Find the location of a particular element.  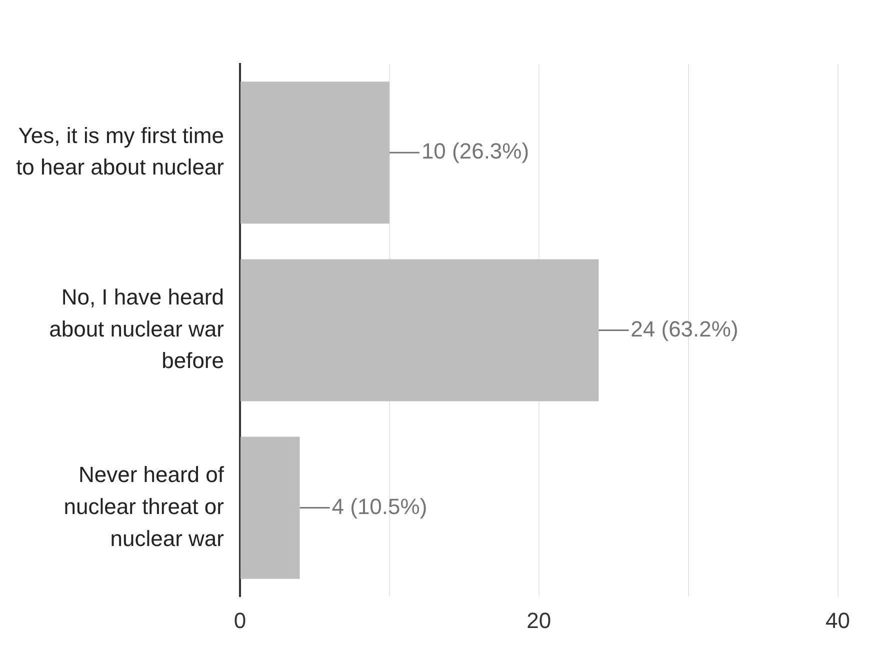

x-tick-label: 20 is located at coordinates (539, 620).